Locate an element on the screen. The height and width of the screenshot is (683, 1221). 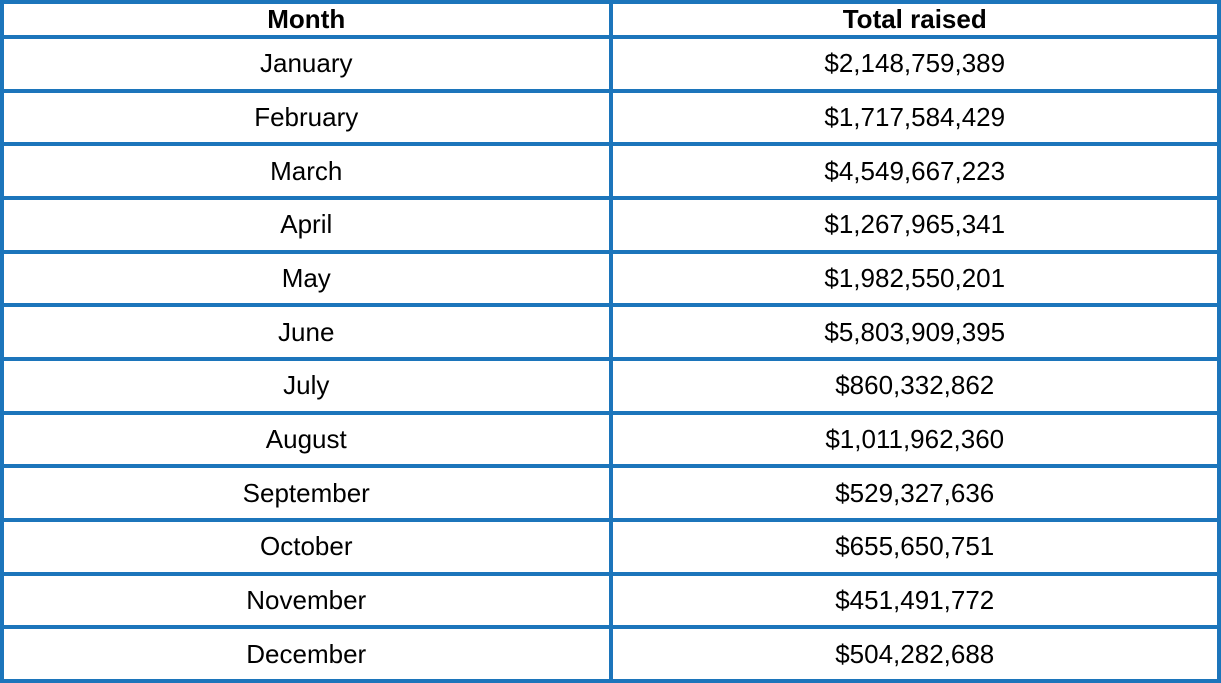
month-cell: July is located at coordinates (306, 385).